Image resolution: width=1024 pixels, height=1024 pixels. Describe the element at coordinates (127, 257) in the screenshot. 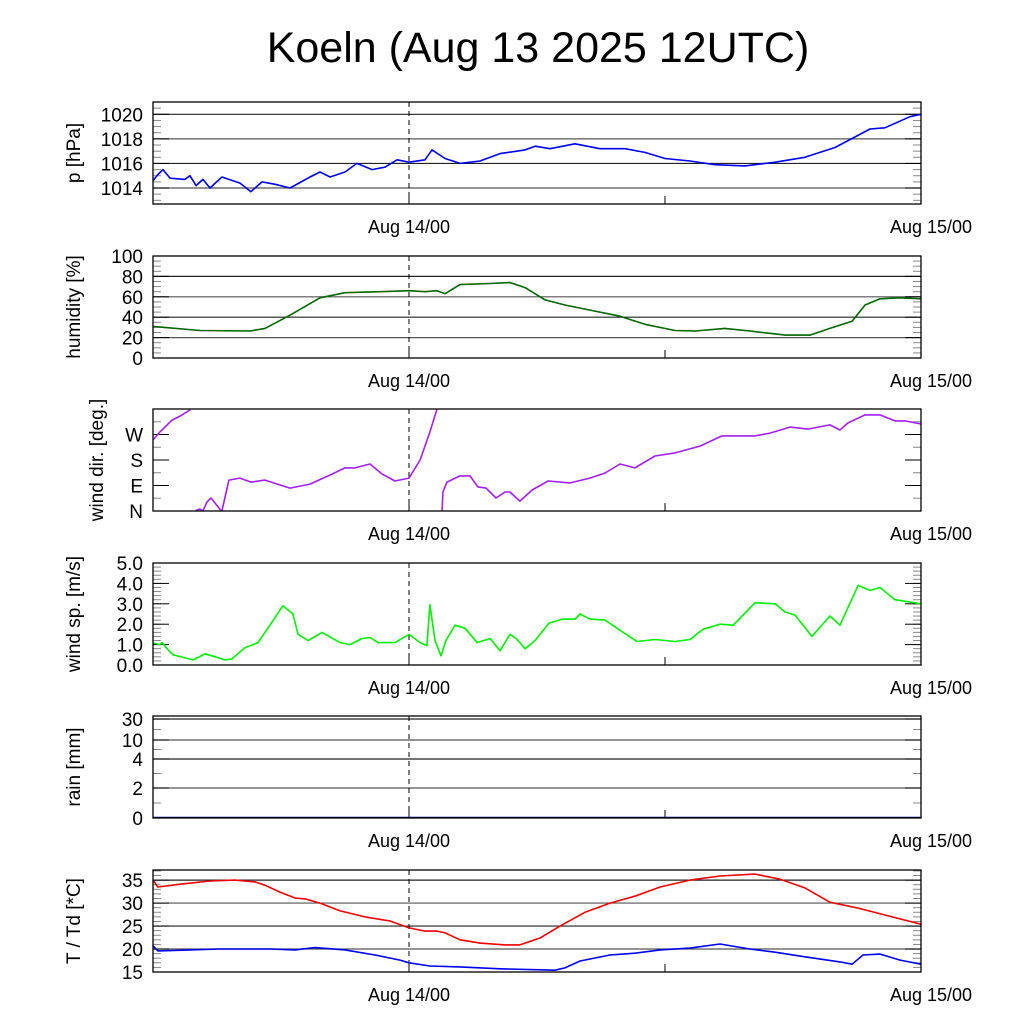

I see `y-tick-label: 100` at that location.